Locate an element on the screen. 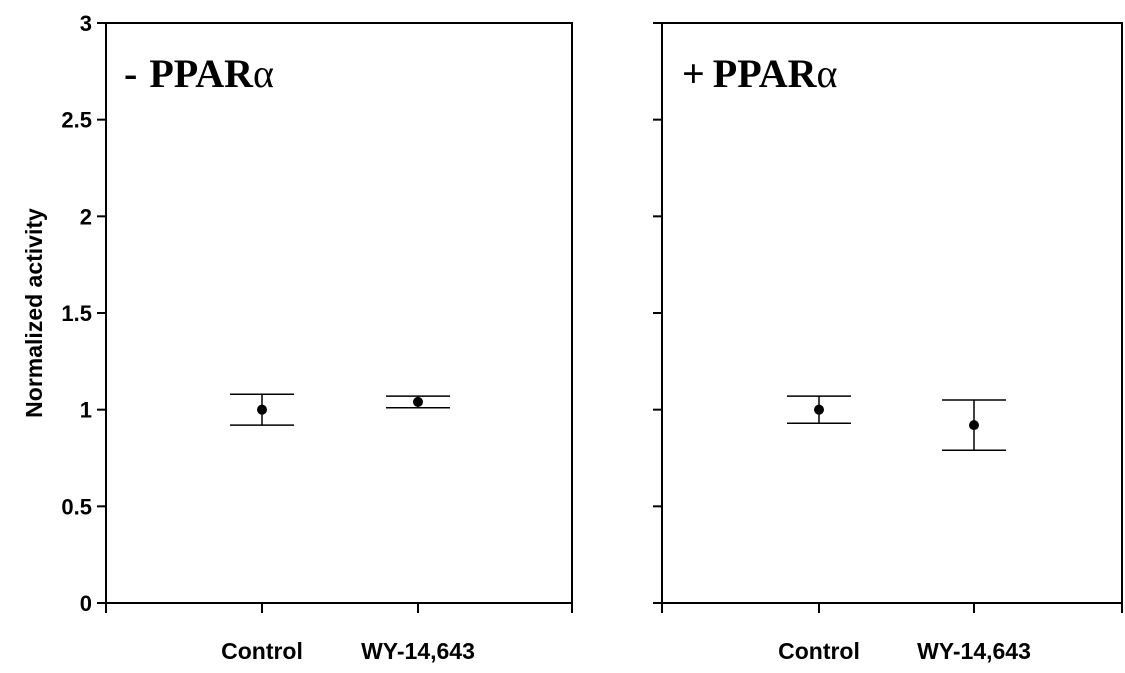  panel-title: - PPARα is located at coordinates (199, 73).